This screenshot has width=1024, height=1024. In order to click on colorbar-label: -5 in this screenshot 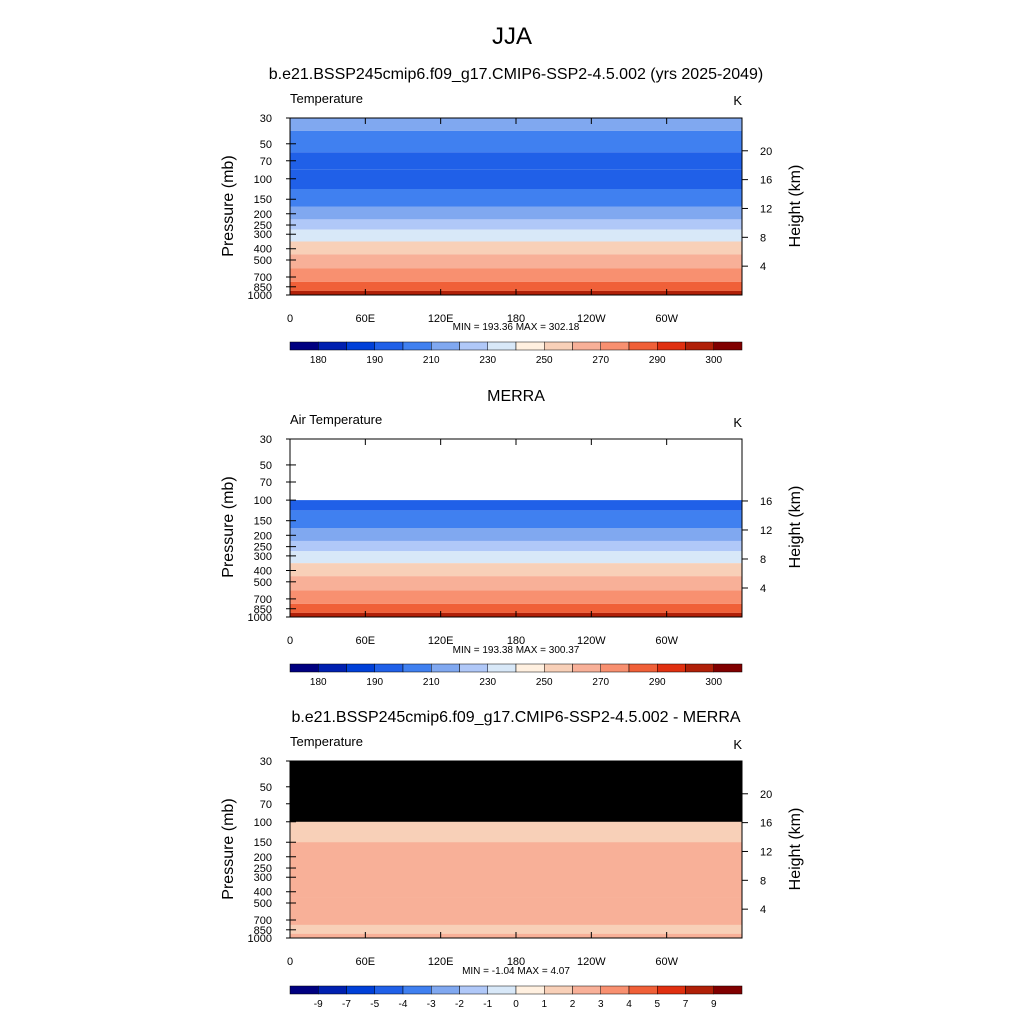, I will do `click(374, 1004)`.